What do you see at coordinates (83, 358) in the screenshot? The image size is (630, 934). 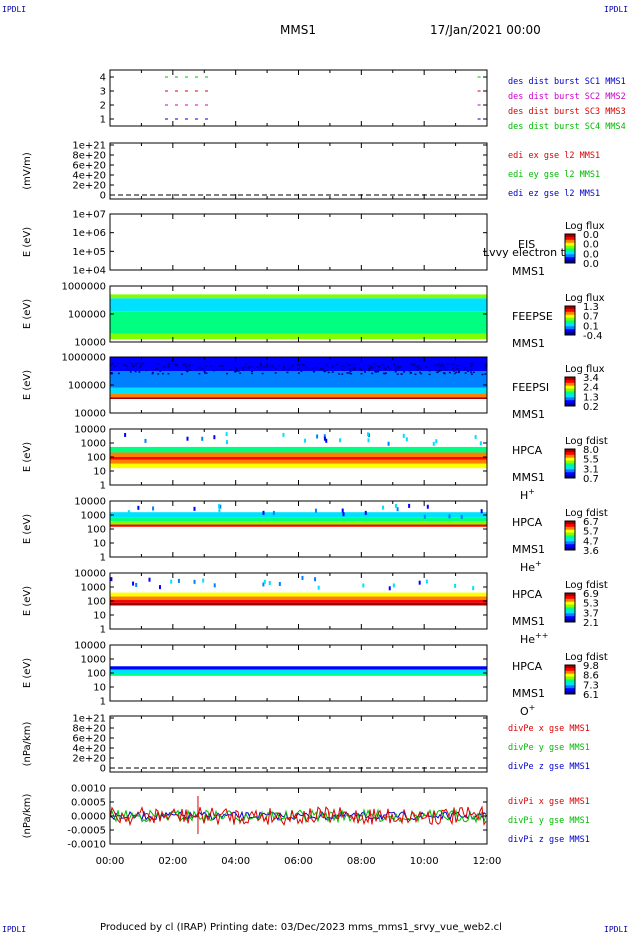 I see `y-tick-label: 1000000` at bounding box center [83, 358].